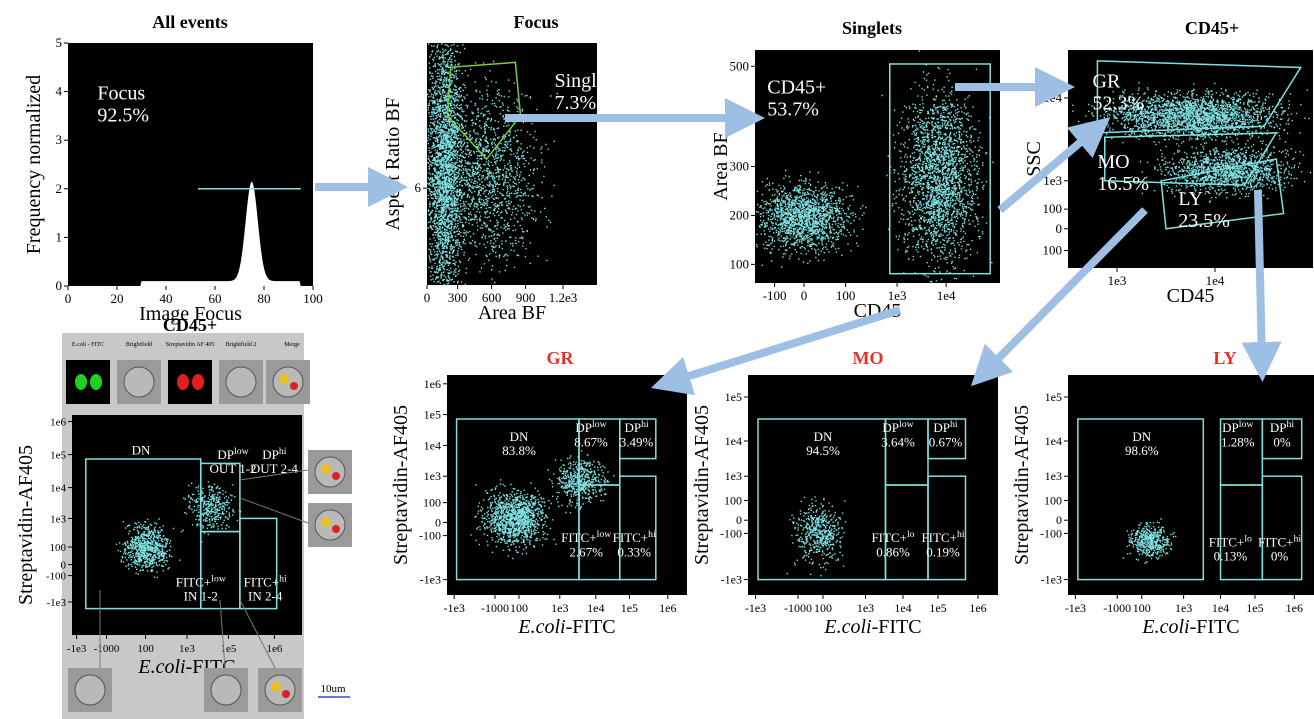  What do you see at coordinates (519, 450) in the screenshot?
I see `gate-value: 83.8%` at bounding box center [519, 450].